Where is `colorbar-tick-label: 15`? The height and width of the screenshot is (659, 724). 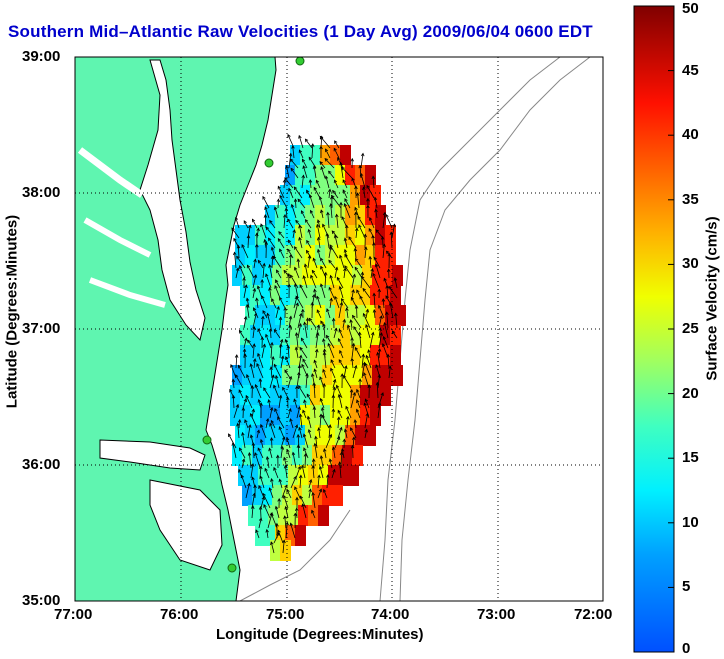
colorbar-tick-label: 15 is located at coordinates (690, 458).